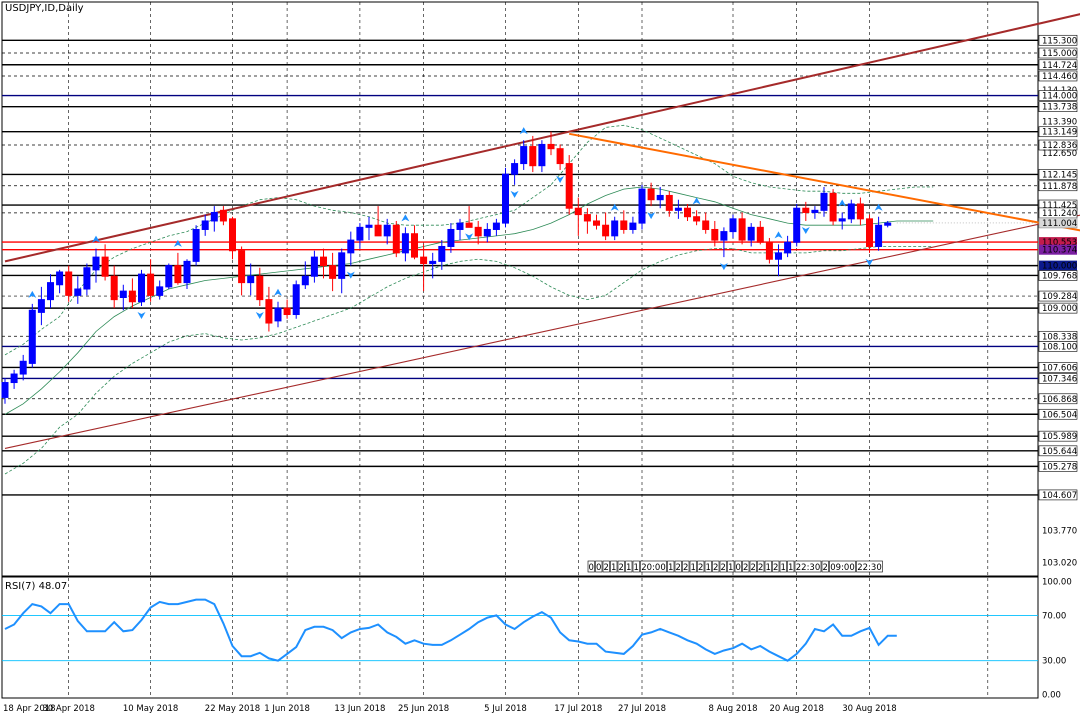  I want to click on price-tick-label: 114.724, so click(1059, 66).